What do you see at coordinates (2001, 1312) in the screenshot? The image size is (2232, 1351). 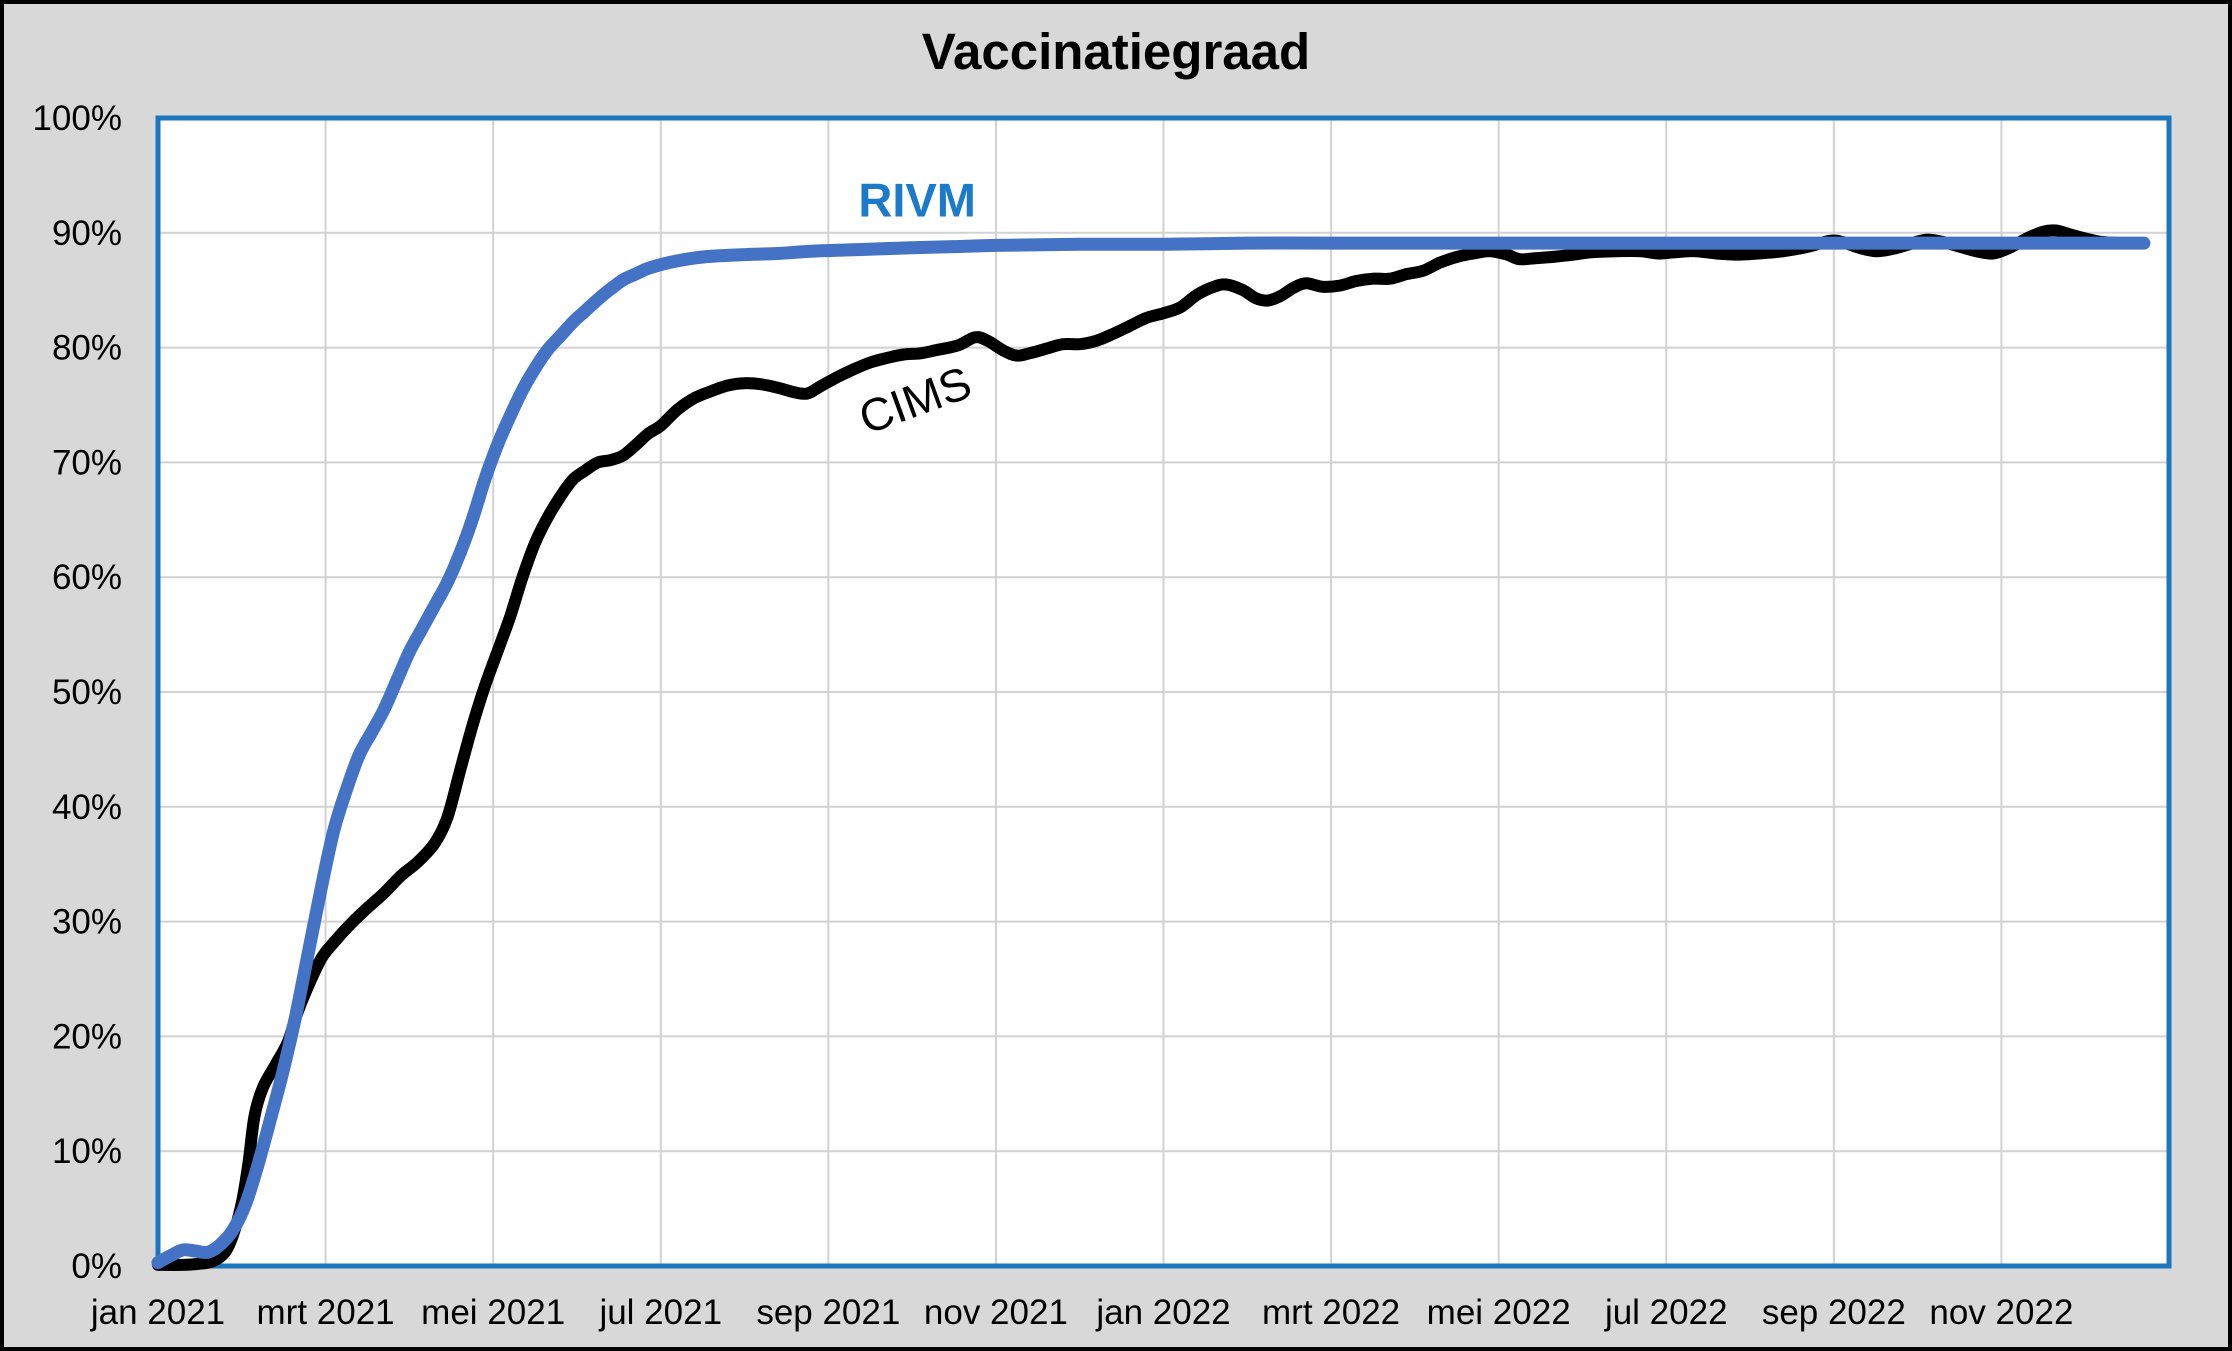 I see `x-tick-label: nov 2022` at bounding box center [2001, 1312].